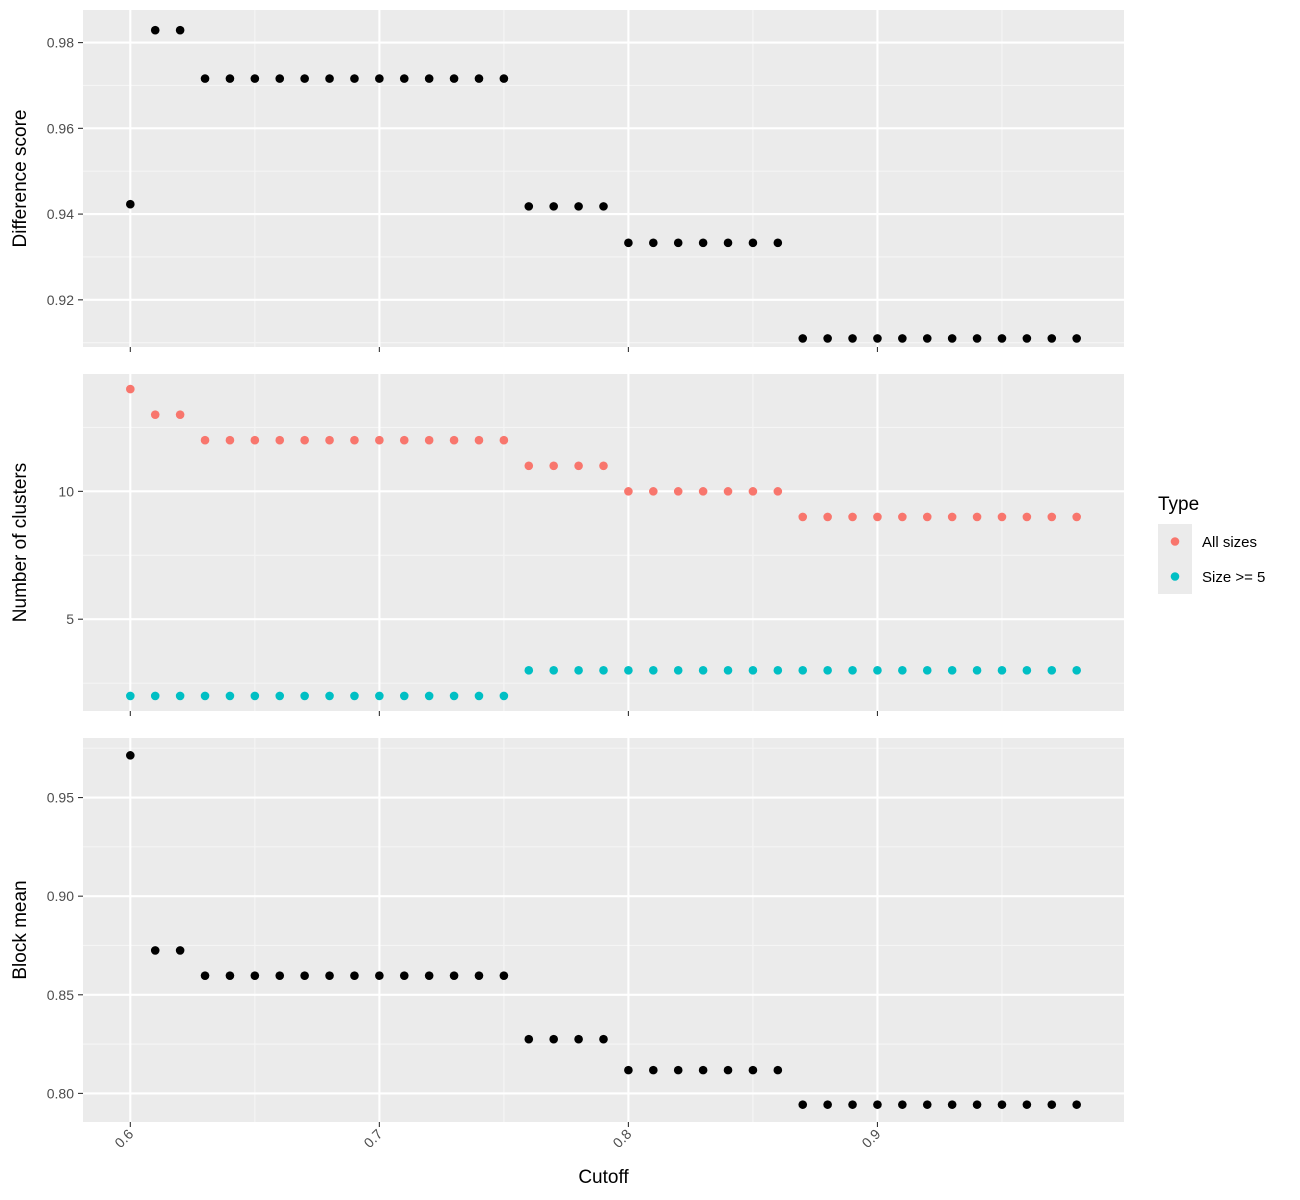  Describe the element at coordinates (60, 896) in the screenshot. I see `y-tick-label: 0.90` at that location.